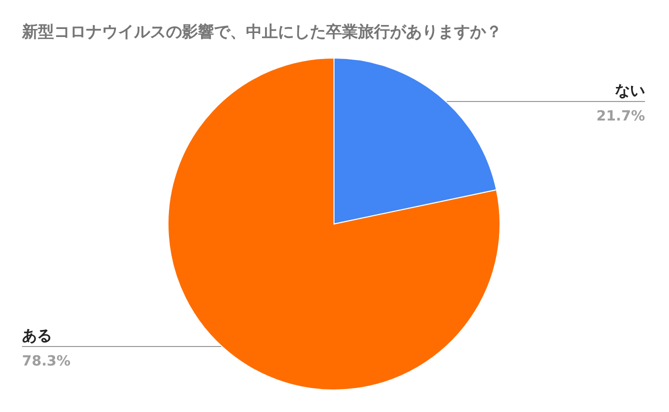 The width and height of the screenshot is (669, 412). Describe the element at coordinates (46, 361) in the screenshot. I see `data-label: 78.3%` at that location.